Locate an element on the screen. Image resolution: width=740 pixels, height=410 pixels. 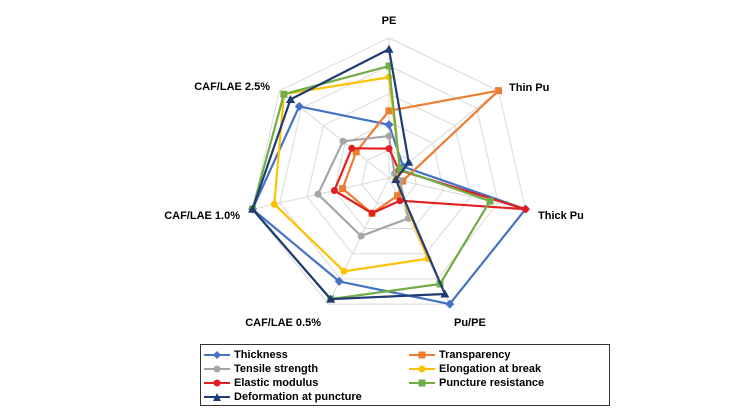
point-thickness-pe is located at coordinates (389, 125).